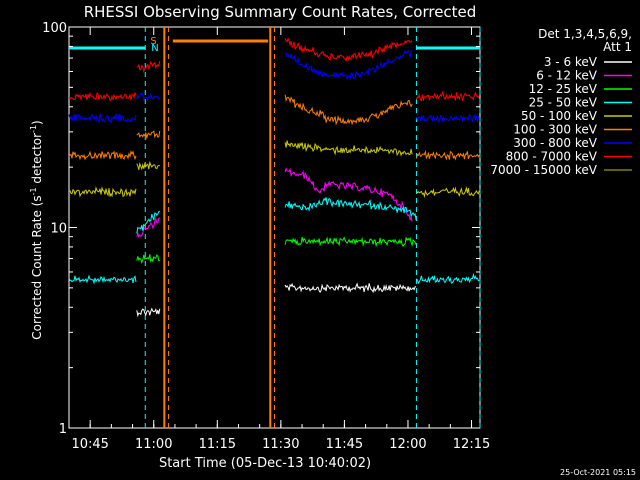 Image resolution: width=640 pixels, height=480 pixels. Describe the element at coordinates (54, 28) in the screenshot. I see `y-tick-label-2: 100` at that location.